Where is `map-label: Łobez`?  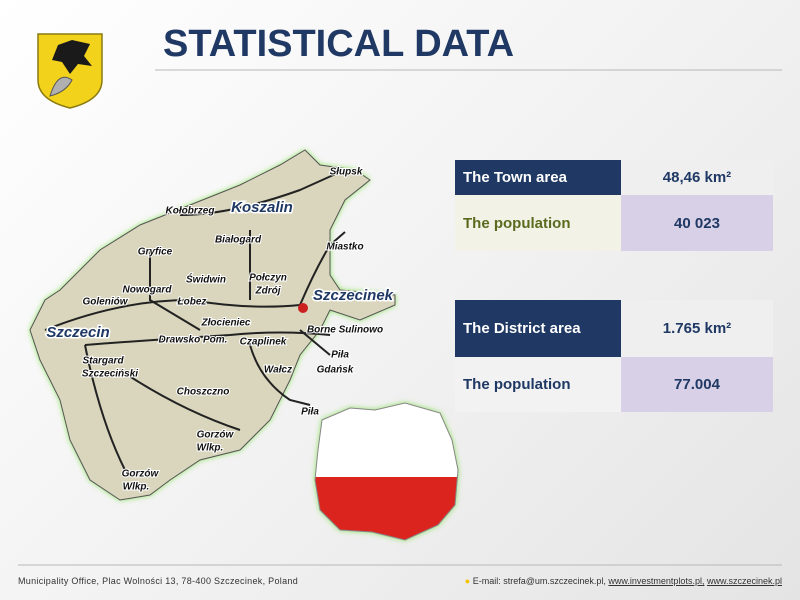
map-label: Łobez is located at coordinates (192, 302).